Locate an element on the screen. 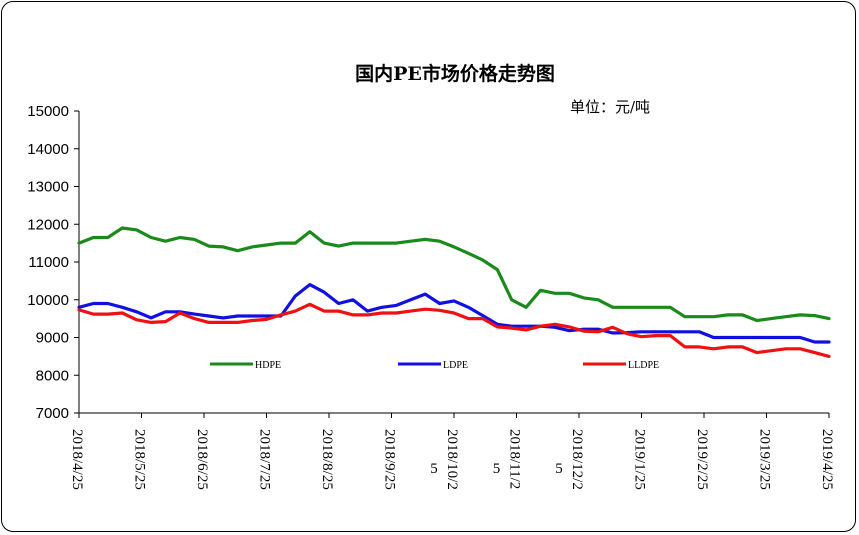 The width and height of the screenshot is (859, 535). y-tick-label: 11000 is located at coordinates (48, 262).